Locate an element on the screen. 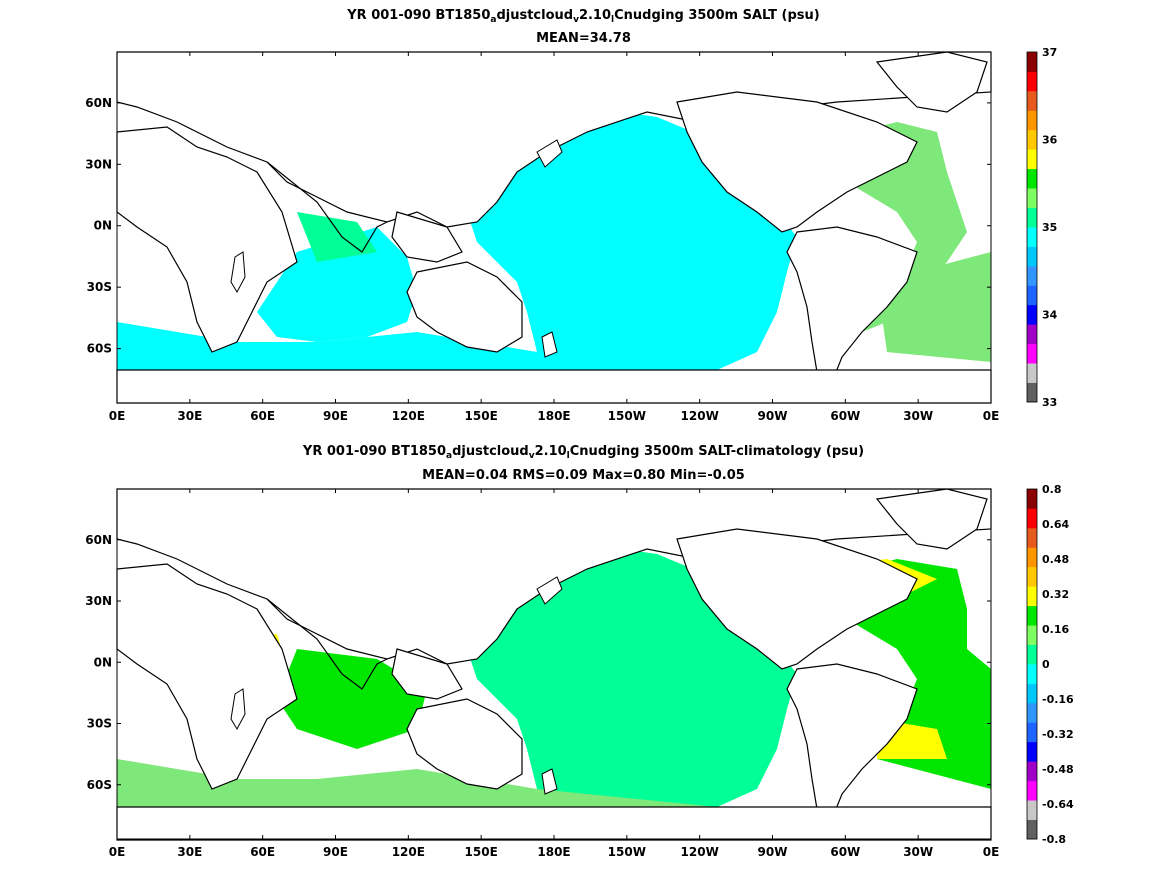 Image resolution: width=1167 pixels, height=875 pixels. top-y-tick-label: 60N is located at coordinates (98, 103).